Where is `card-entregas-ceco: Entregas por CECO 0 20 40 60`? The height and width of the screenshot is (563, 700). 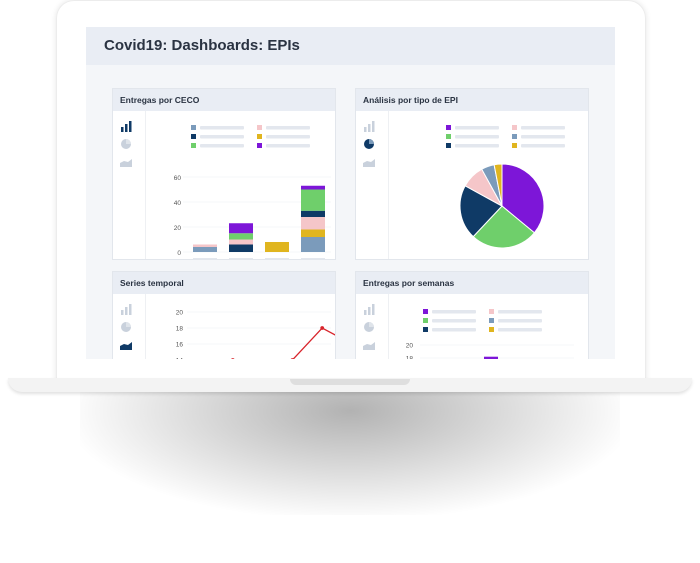
card-entregas-ceco: Entregas por CECO 0 20 40 60 is located at coordinates (224, 174).